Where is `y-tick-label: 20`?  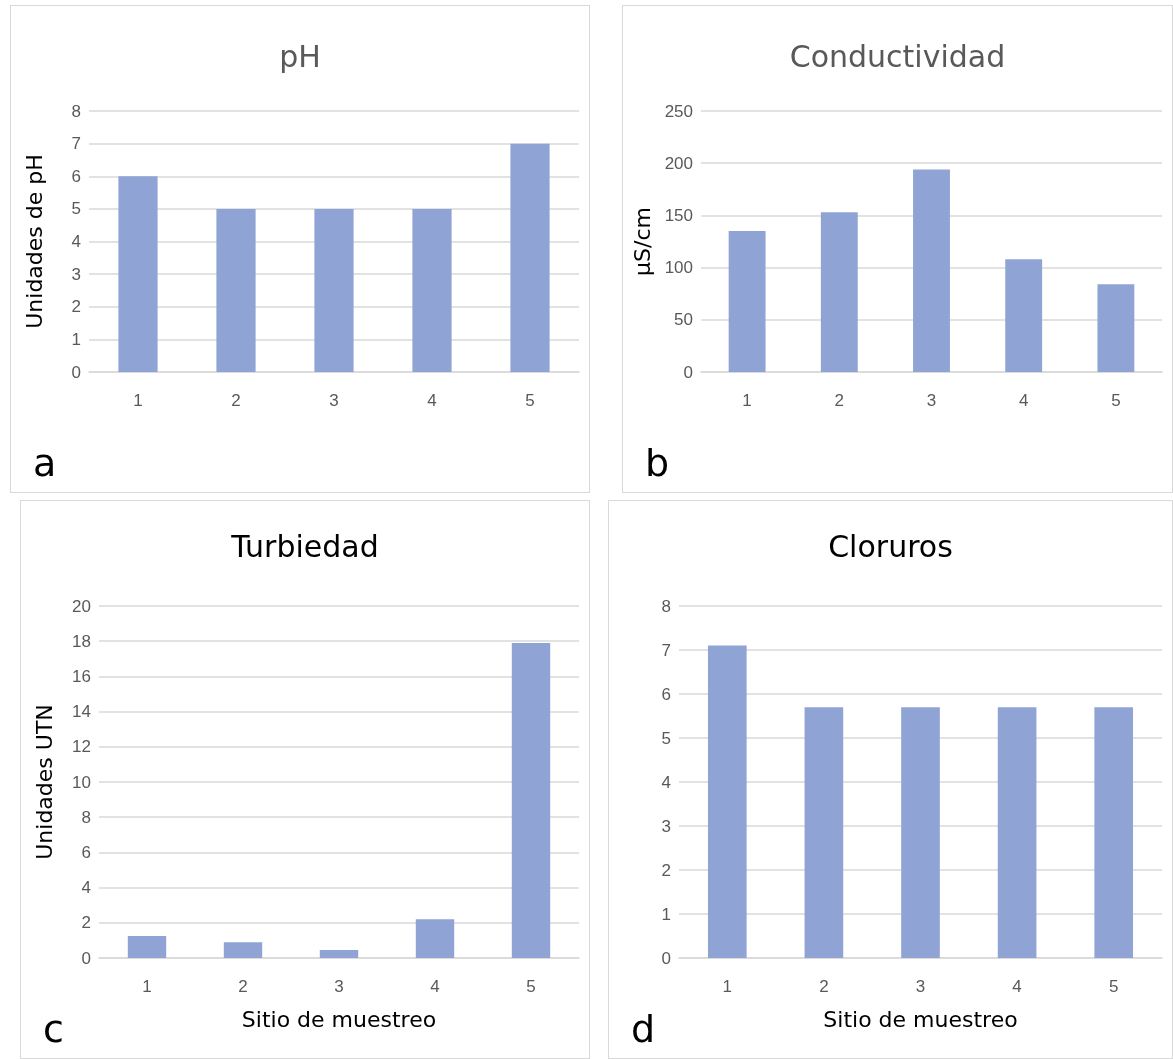
y-tick-label: 20 is located at coordinates (81, 606).